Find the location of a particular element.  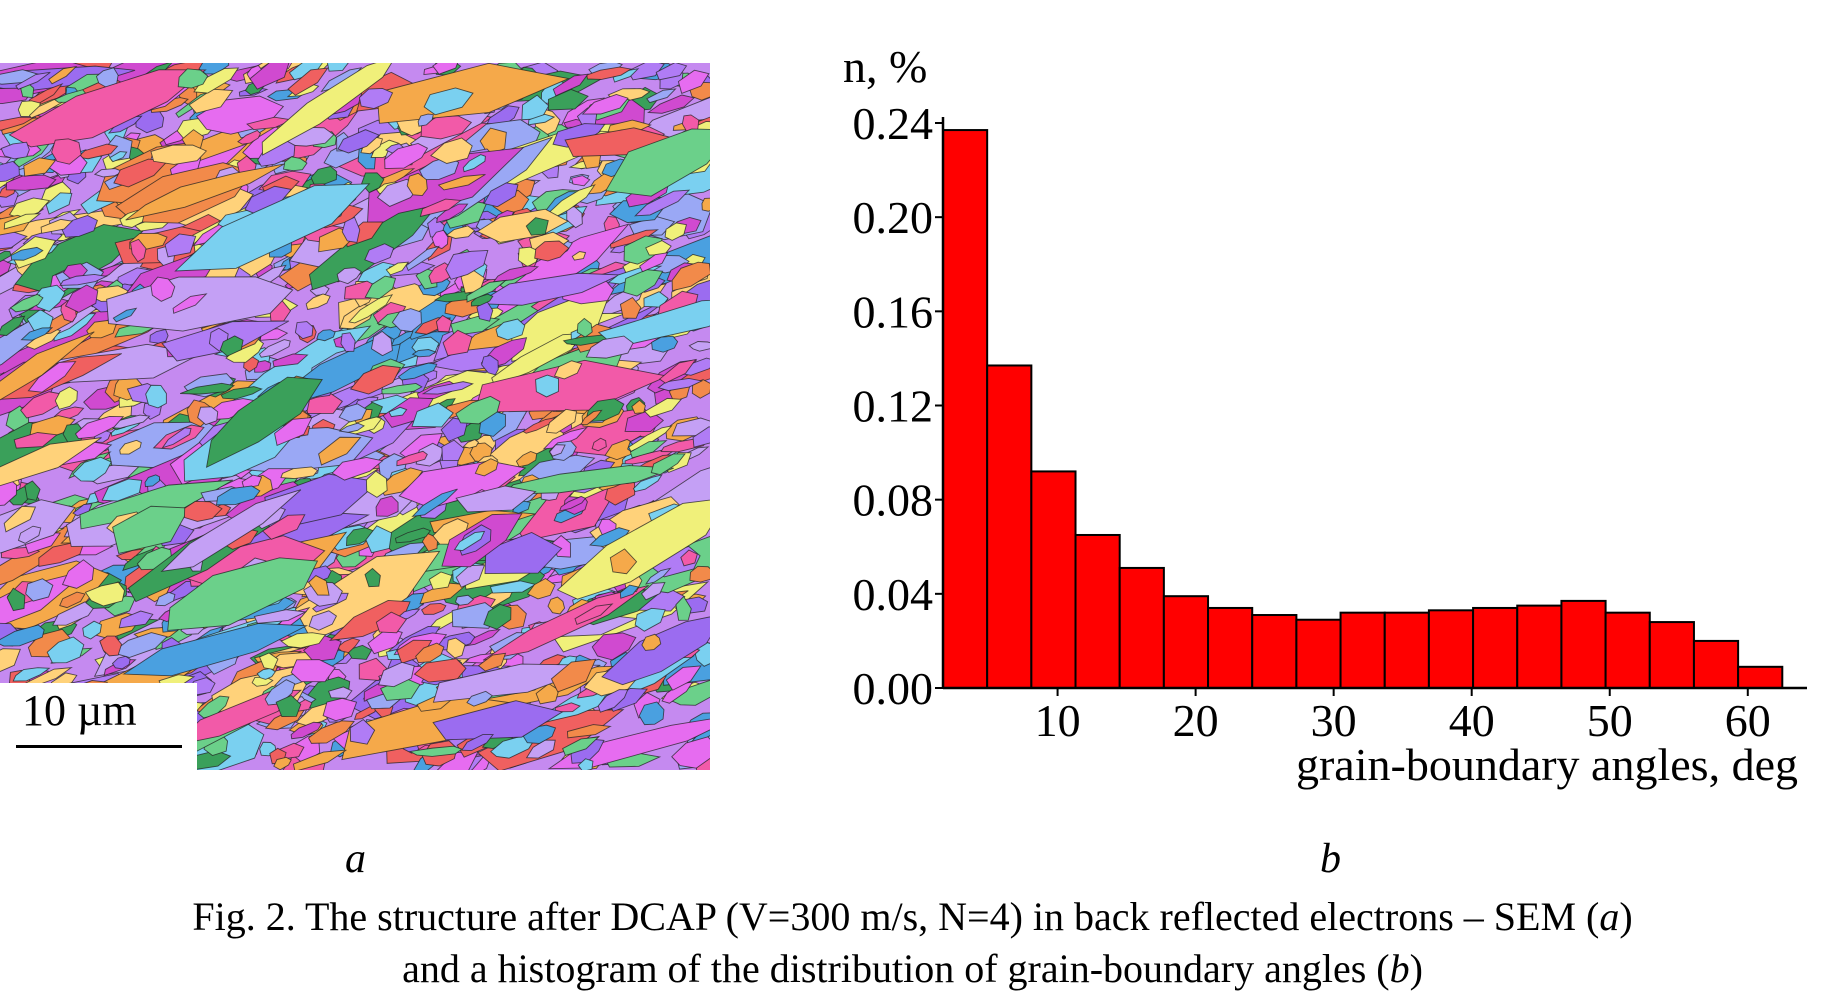

panel-label-a: a is located at coordinates (355, 859).